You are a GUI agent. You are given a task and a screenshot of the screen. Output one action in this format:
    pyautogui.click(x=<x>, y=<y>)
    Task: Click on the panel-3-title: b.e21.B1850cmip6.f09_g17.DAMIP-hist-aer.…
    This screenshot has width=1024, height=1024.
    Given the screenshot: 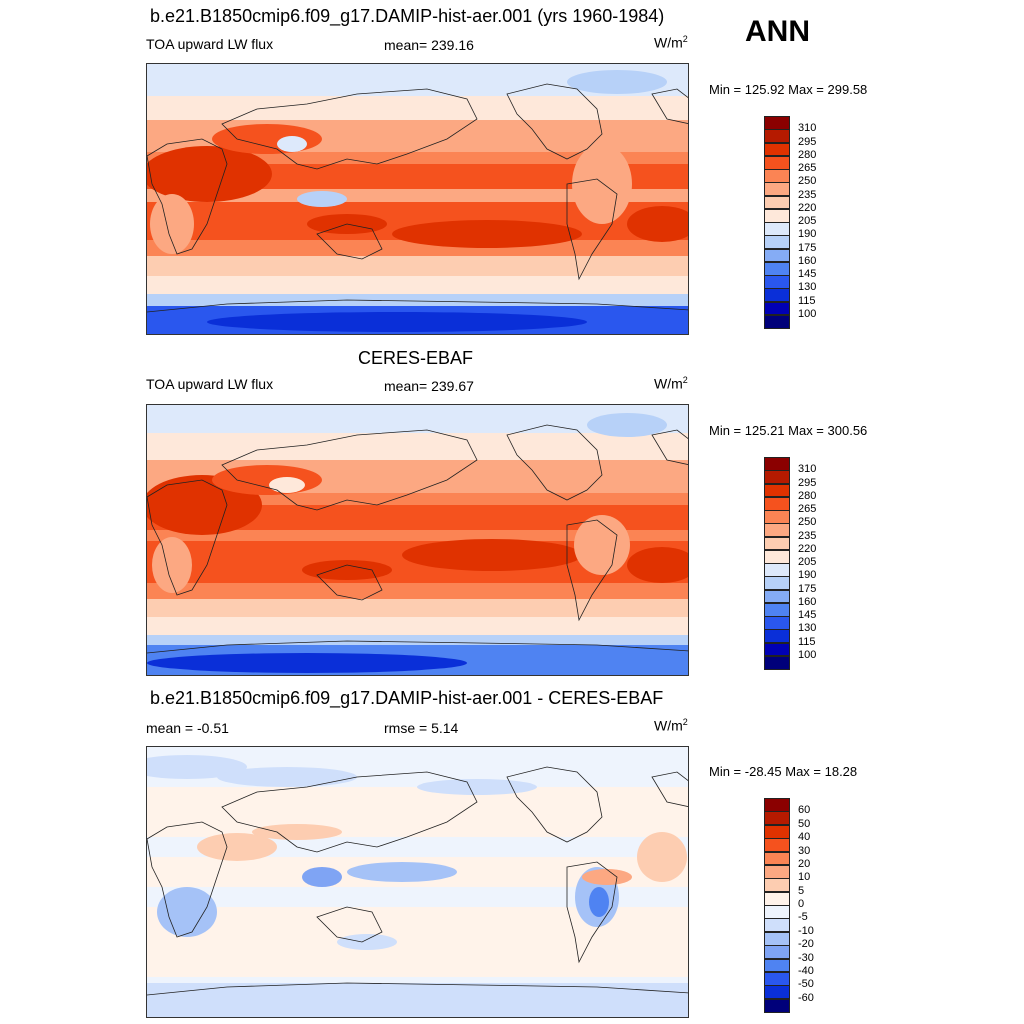 What is the action you would take?
    pyautogui.click(x=407, y=698)
    